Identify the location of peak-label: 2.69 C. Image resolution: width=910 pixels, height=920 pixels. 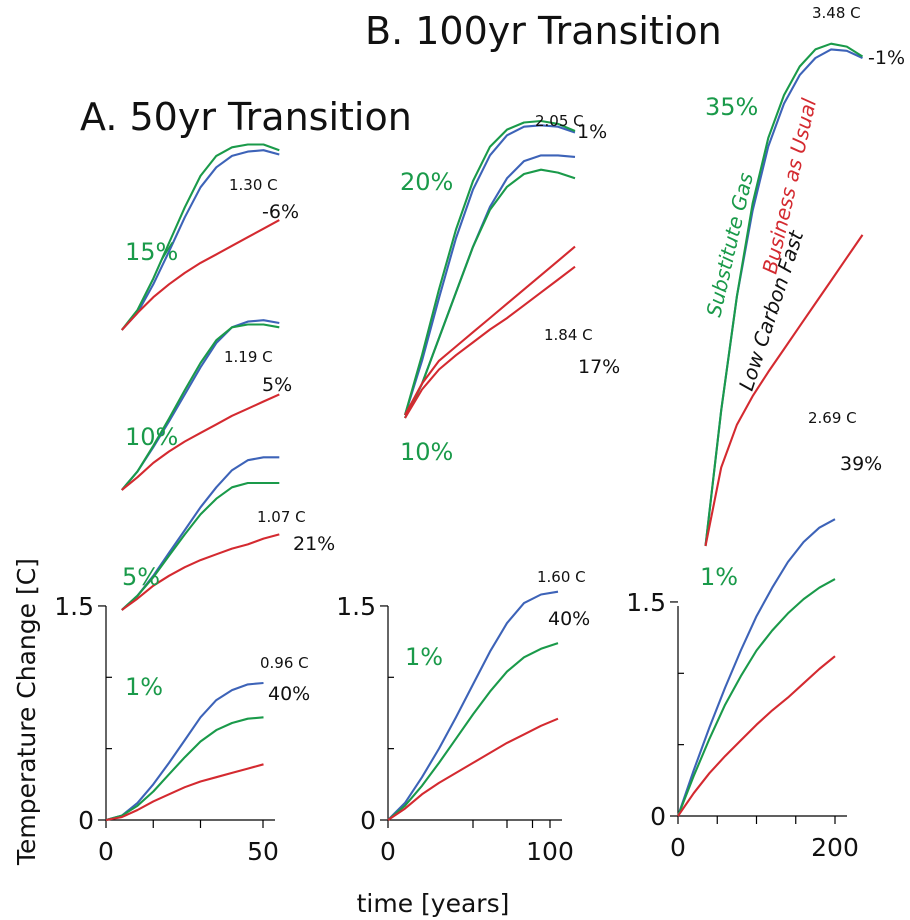
(832, 418).